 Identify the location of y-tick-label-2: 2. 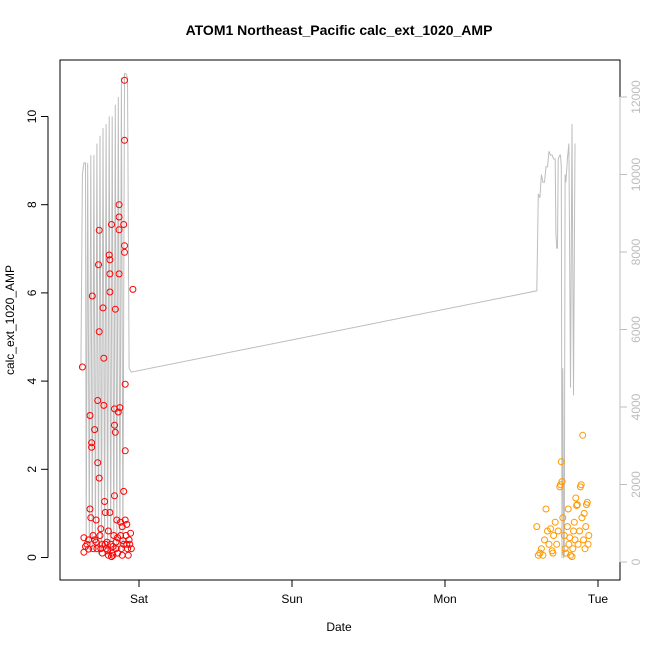
(32, 469).